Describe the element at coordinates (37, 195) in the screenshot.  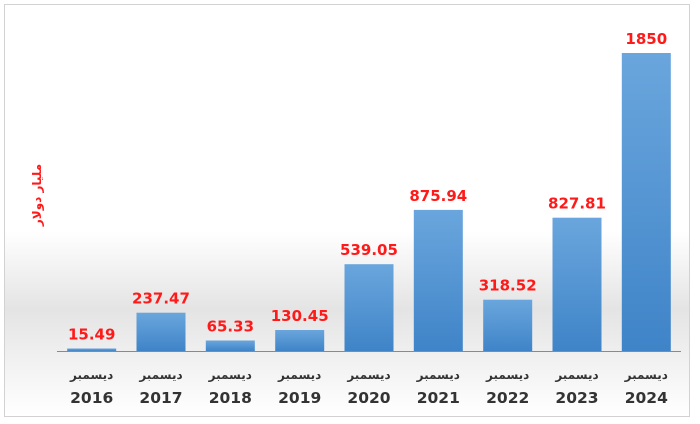
I see `y-axis-label: مليار دولار` at that location.